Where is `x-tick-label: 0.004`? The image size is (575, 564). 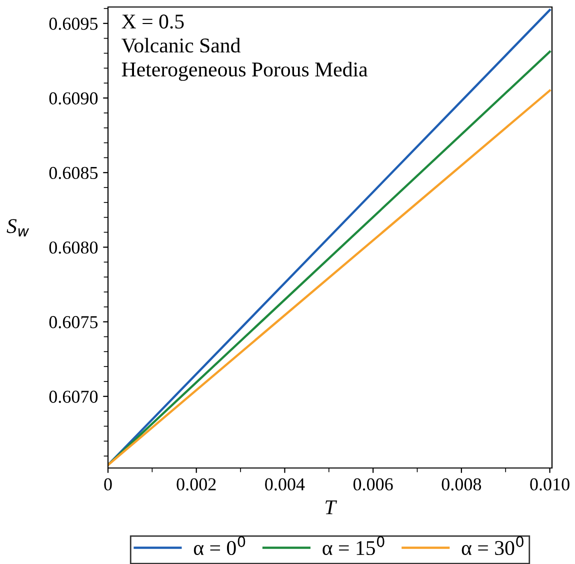 x-tick-label: 0.004 is located at coordinates (285, 484).